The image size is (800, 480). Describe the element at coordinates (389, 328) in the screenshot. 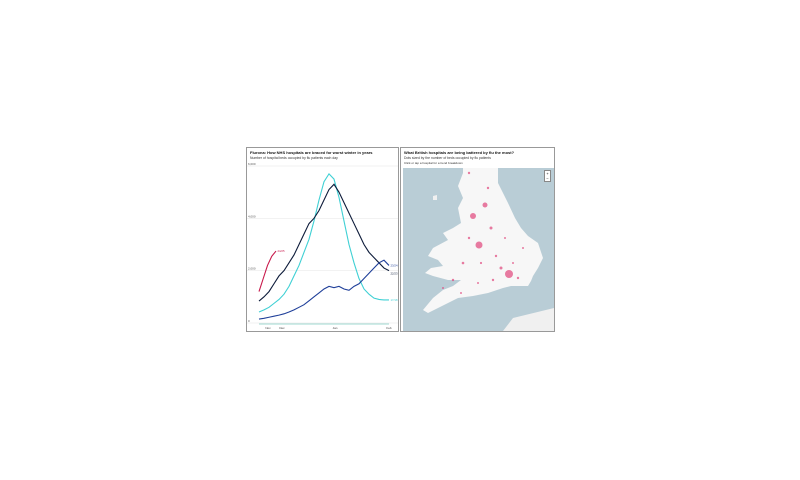

I see `x-tick-label: Feb` at that location.